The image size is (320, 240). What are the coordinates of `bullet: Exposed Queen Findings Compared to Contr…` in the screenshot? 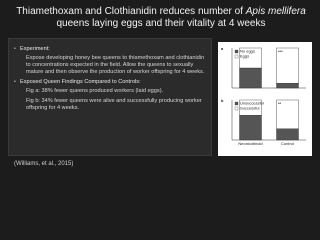 It's located at (110, 82).